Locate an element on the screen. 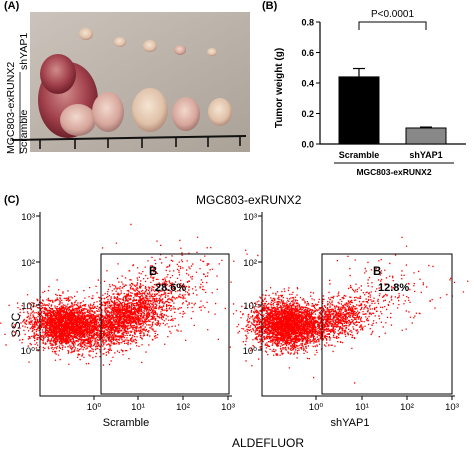 This screenshot has height=450, width=474. y-ticks: 0.0 0.2 0.4 0.6 0.8 is located at coordinates (310, 84).